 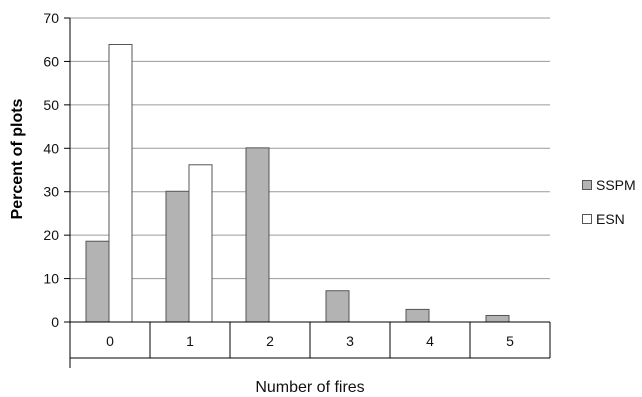 I want to click on legend-swatch-sspm, so click(x=587, y=185).